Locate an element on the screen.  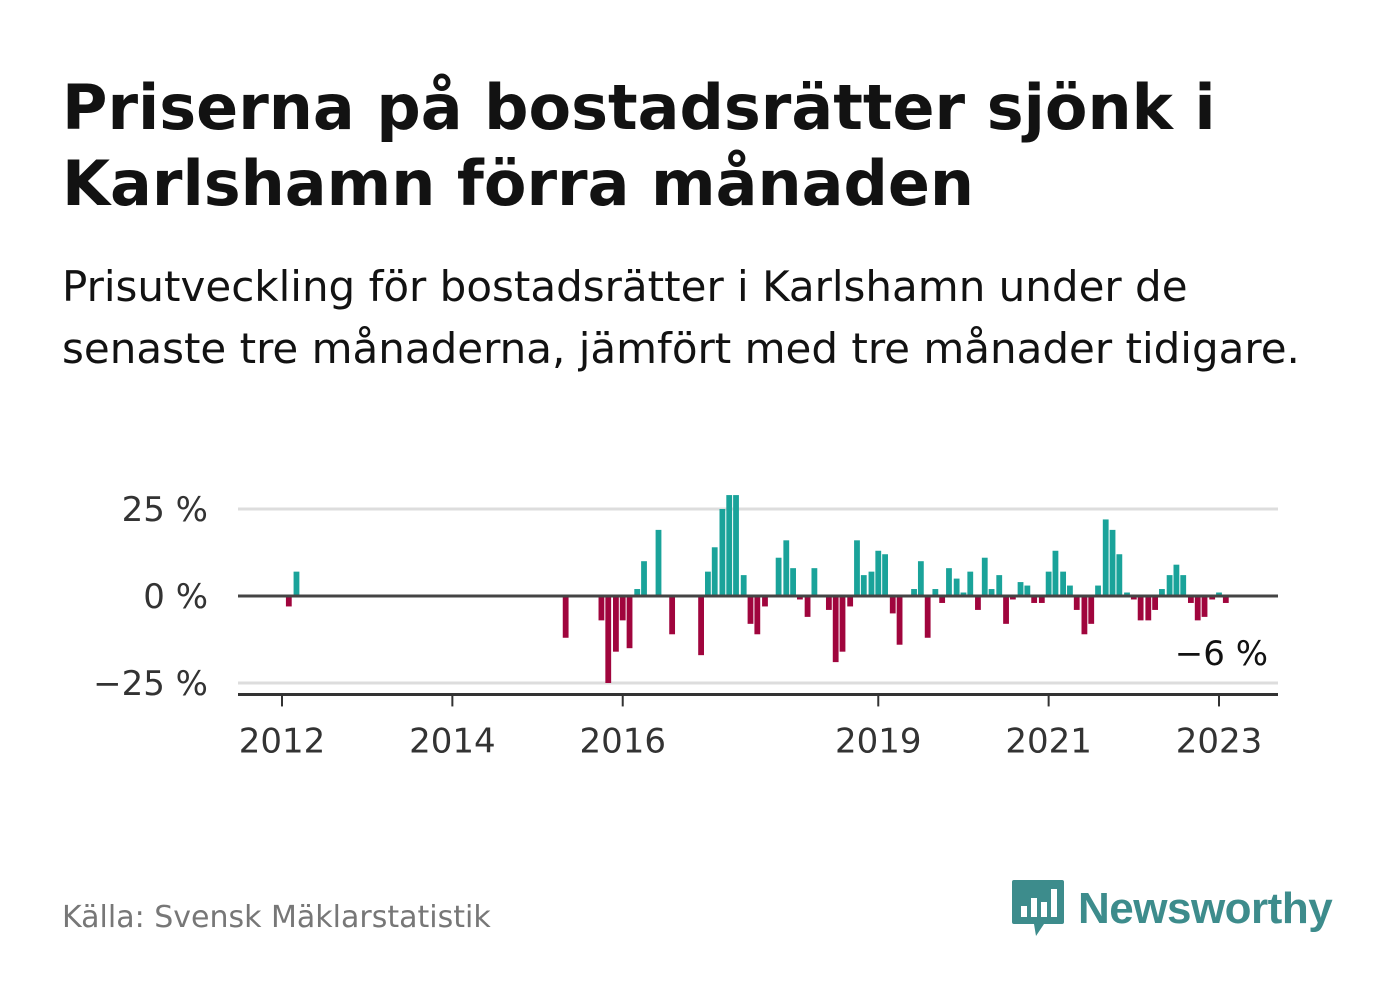
y-tick-label: −25 % is located at coordinates (150, 684).